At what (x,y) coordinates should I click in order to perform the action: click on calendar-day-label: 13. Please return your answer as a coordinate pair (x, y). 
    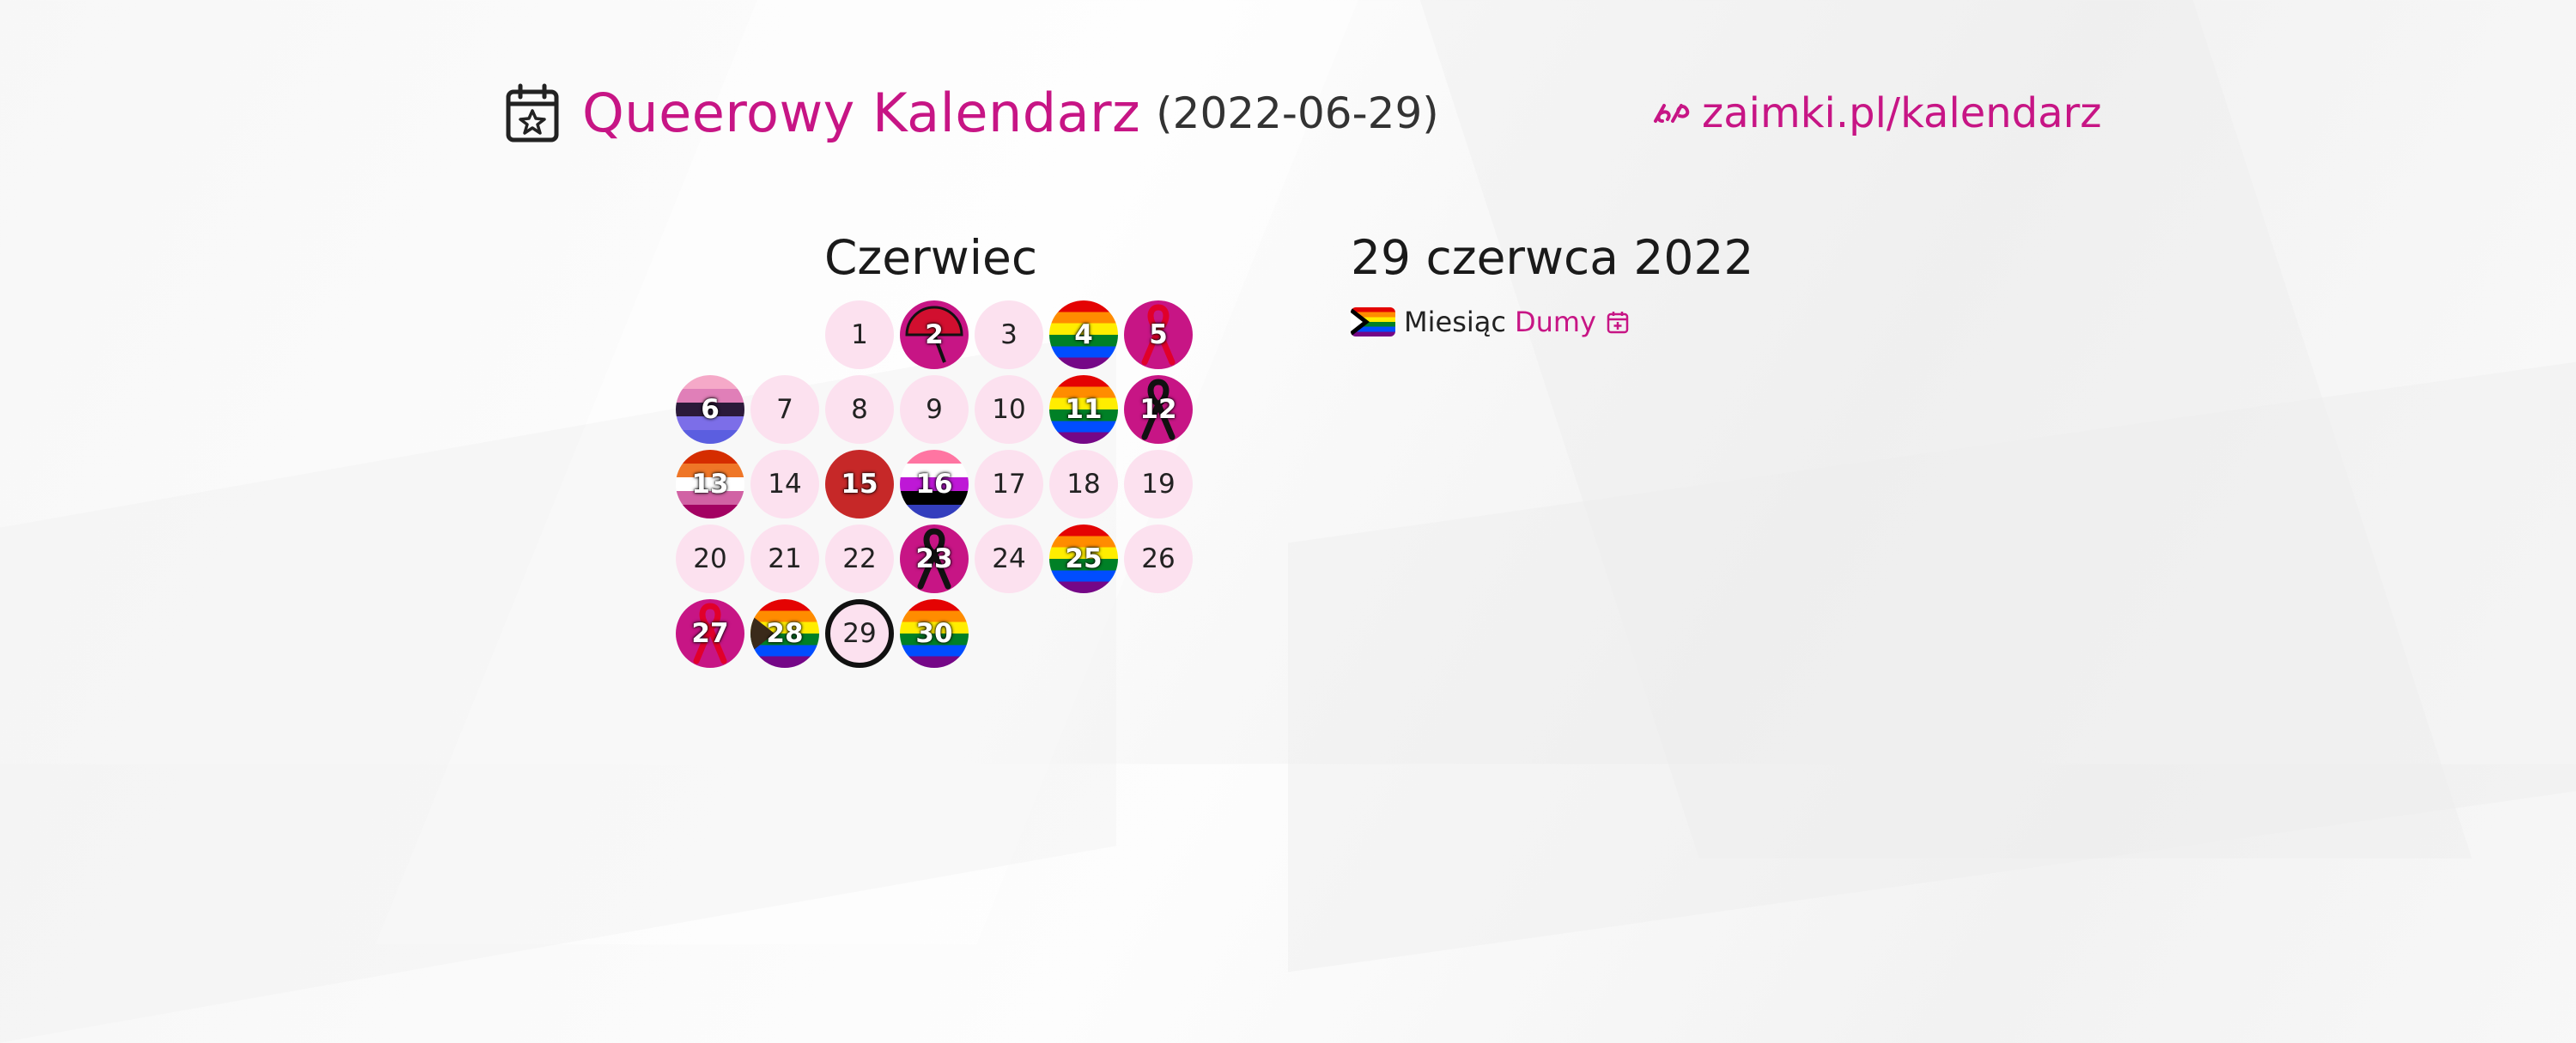
    Looking at the image, I should click on (710, 484).